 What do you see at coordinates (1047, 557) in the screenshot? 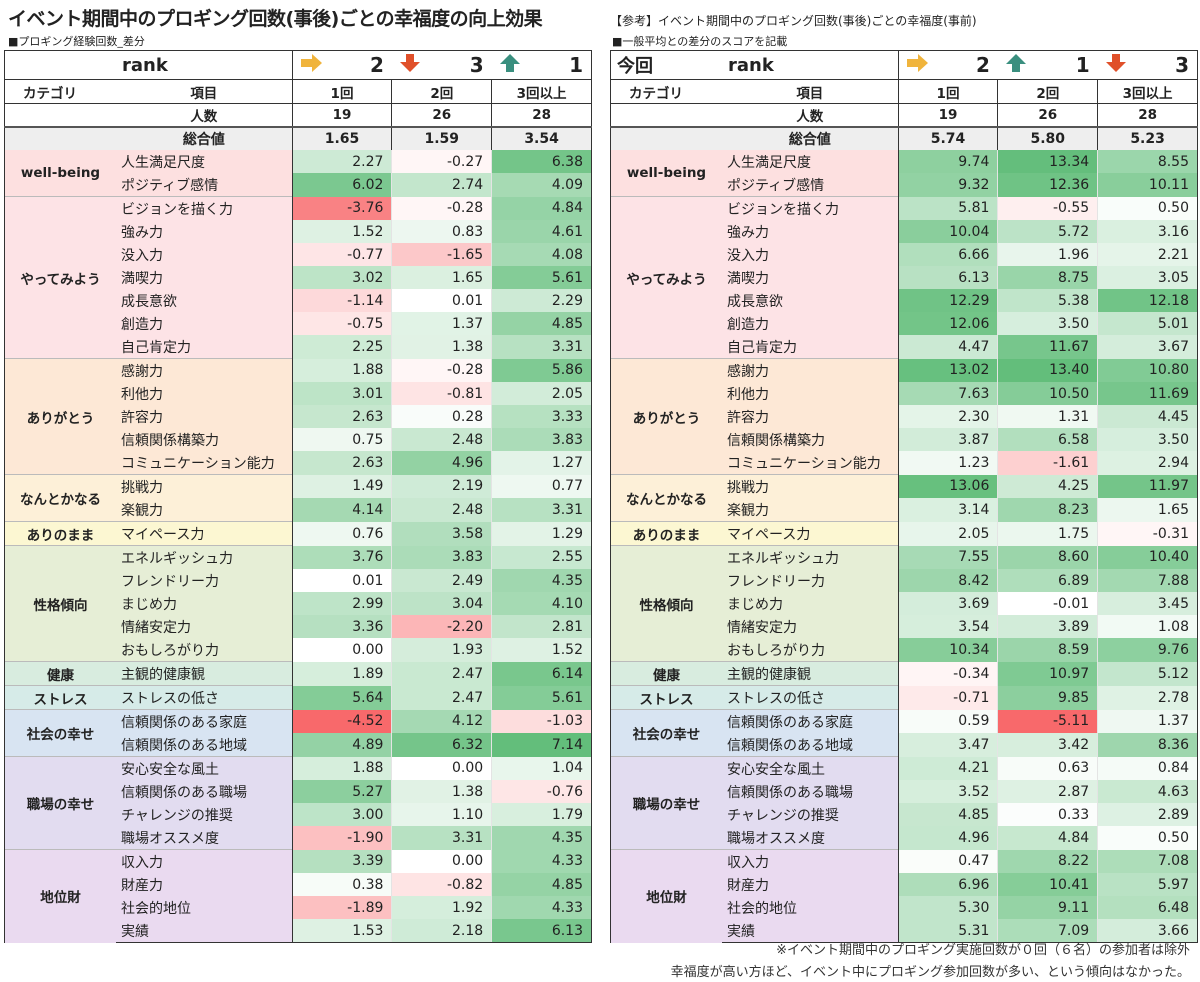
I see `right-value-cell: 8.60` at bounding box center [1047, 557].